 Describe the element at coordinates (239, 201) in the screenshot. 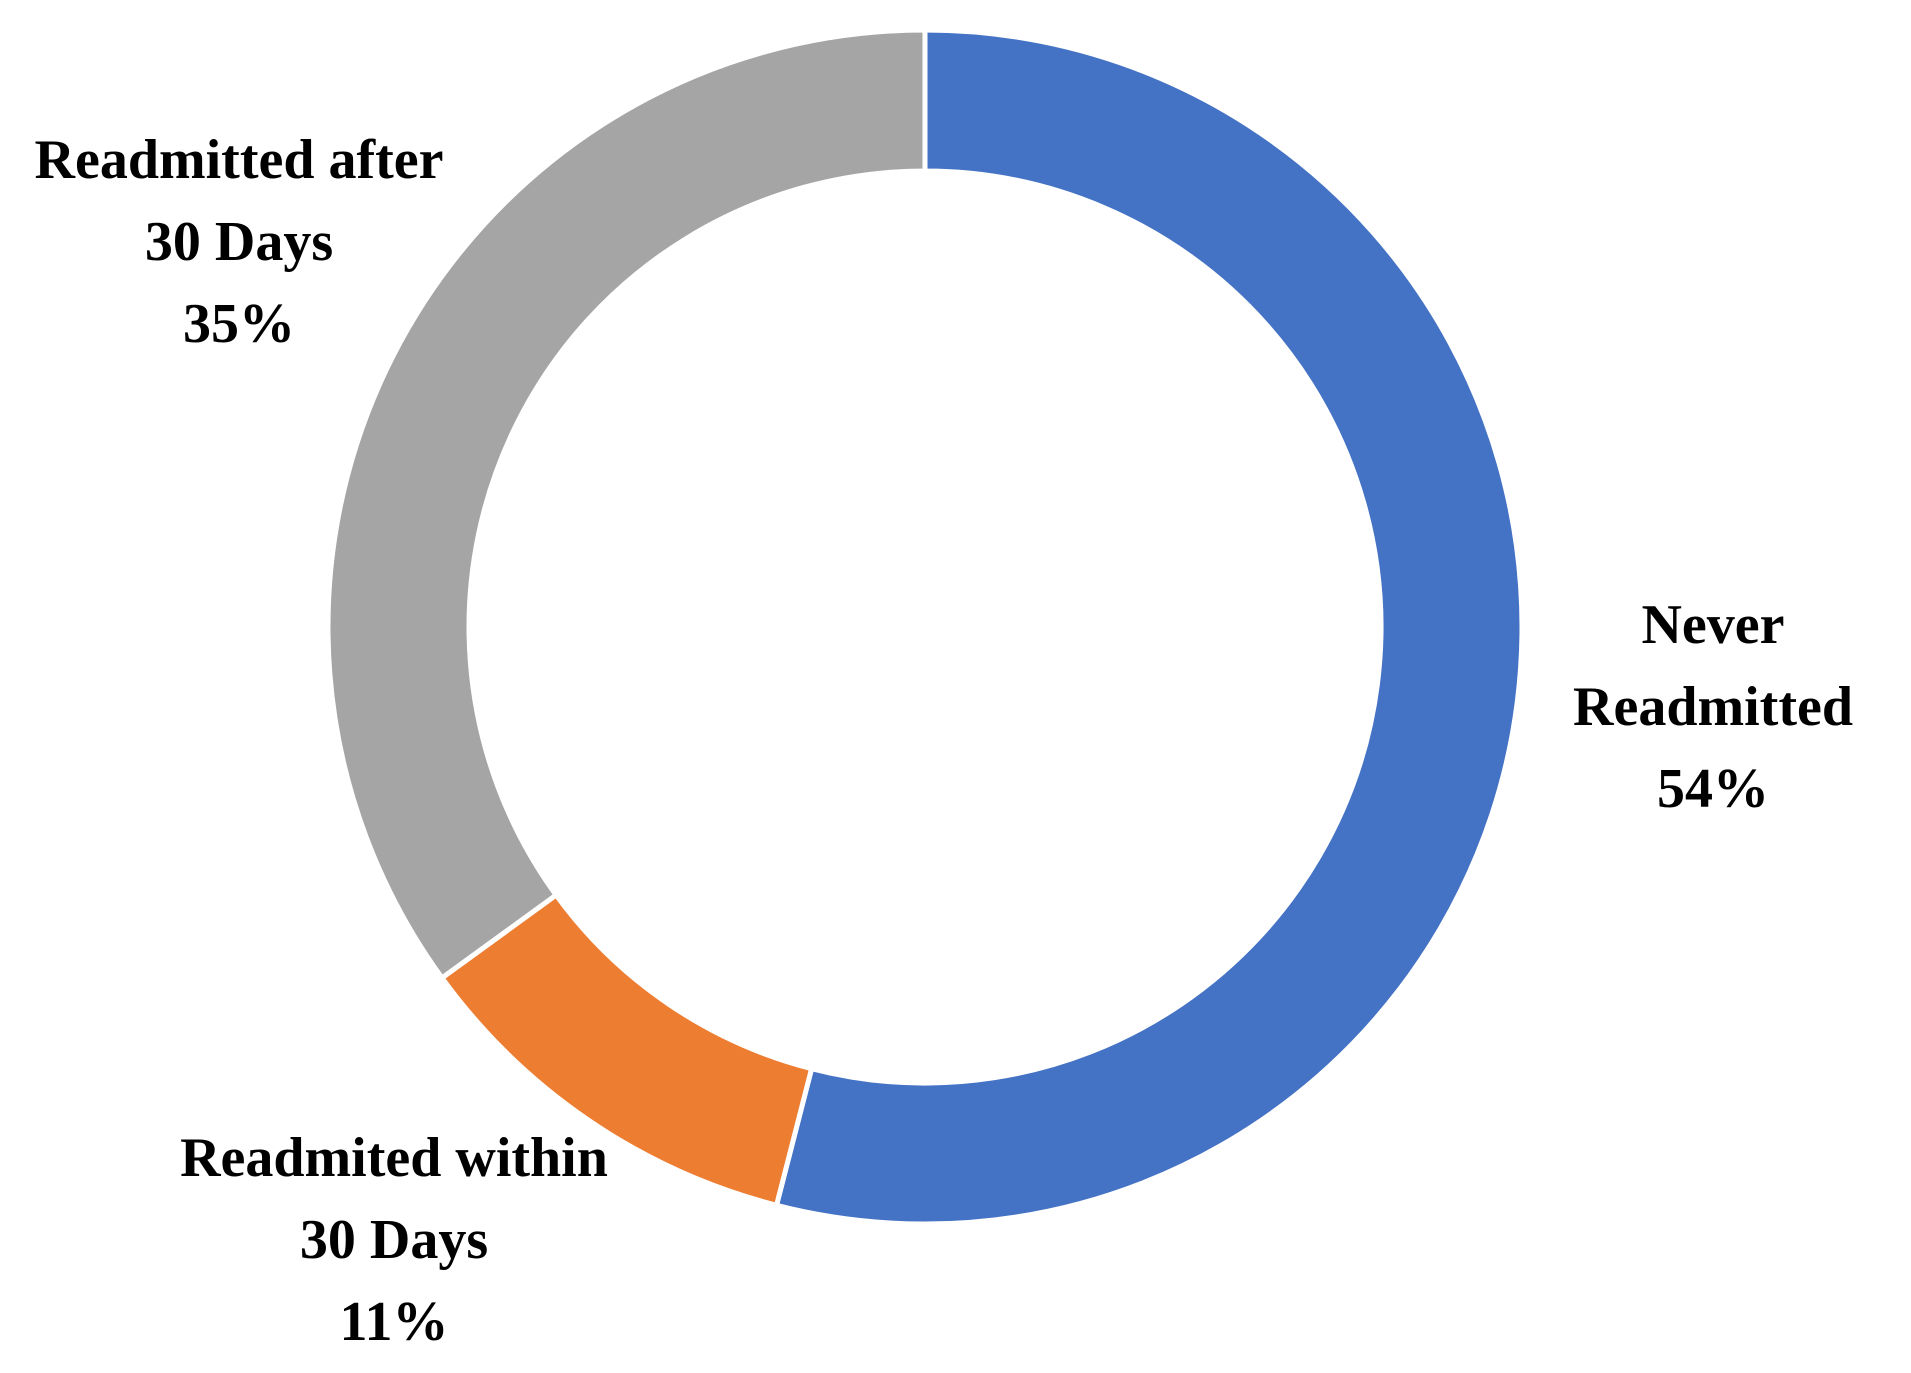

I see `category-label: Readmitted after 30 Days` at that location.